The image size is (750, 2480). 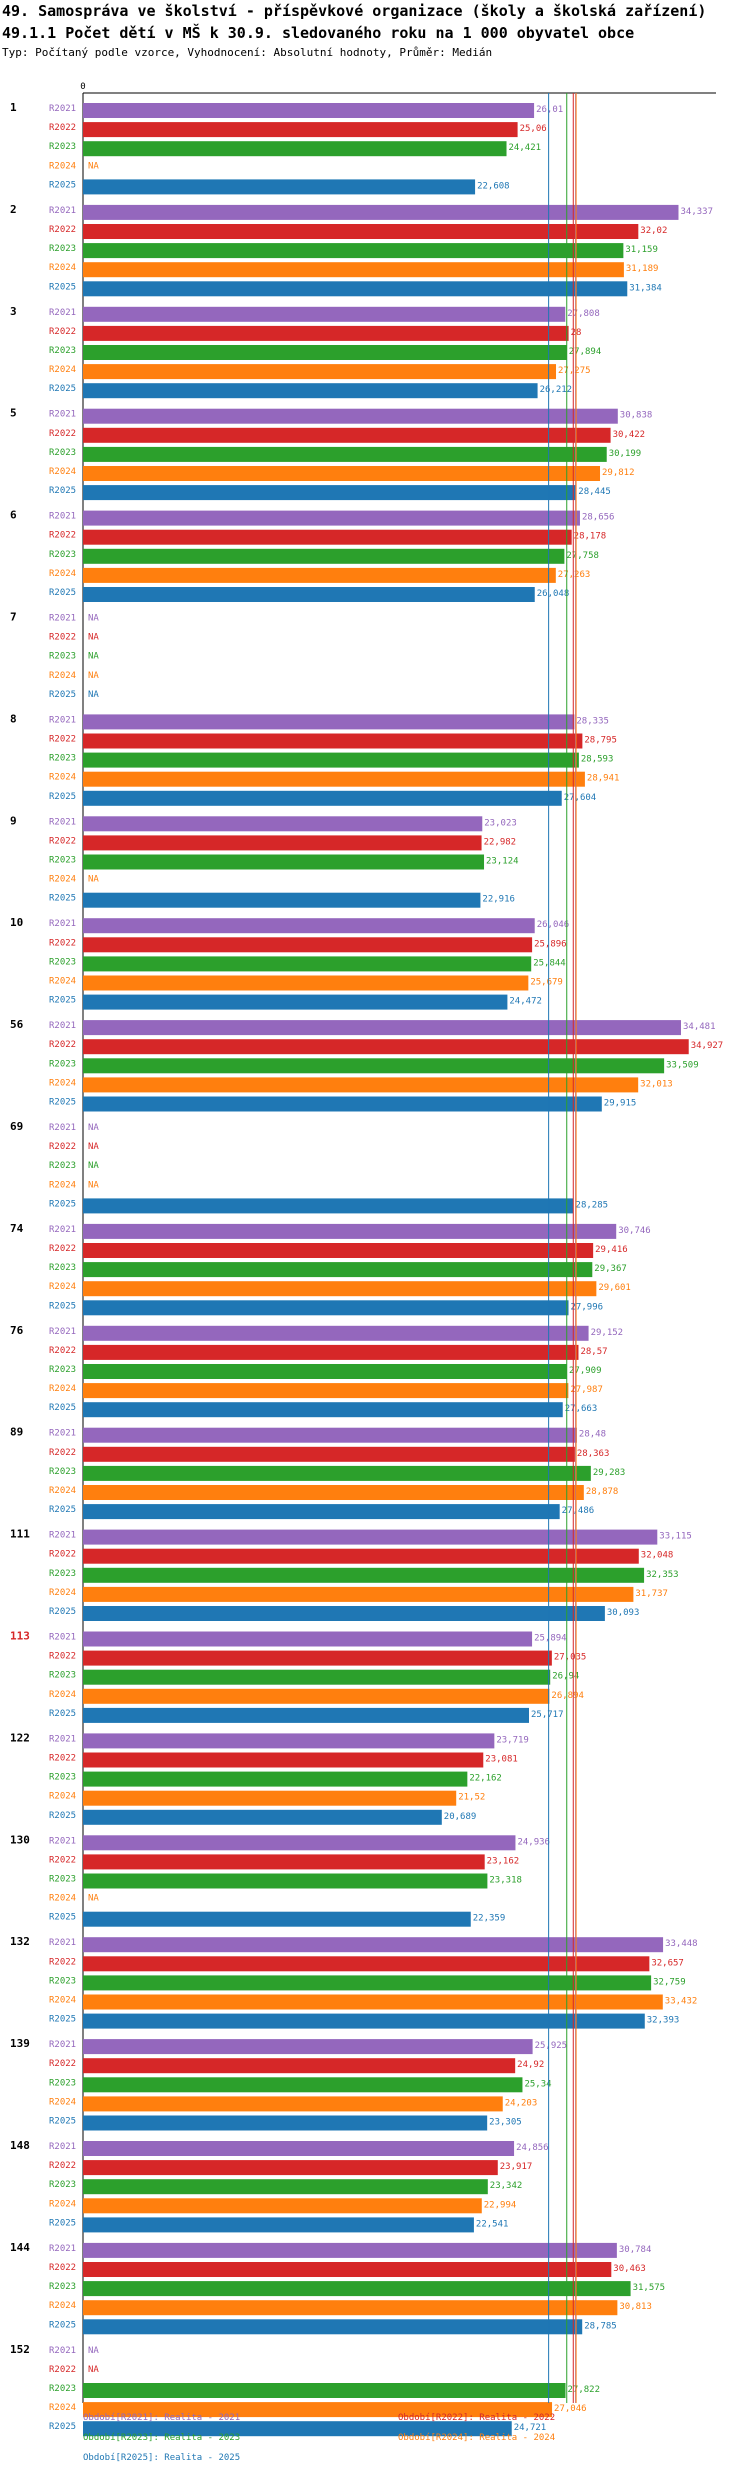 I want to click on value-label: 31,575, so click(x=649, y=2288).